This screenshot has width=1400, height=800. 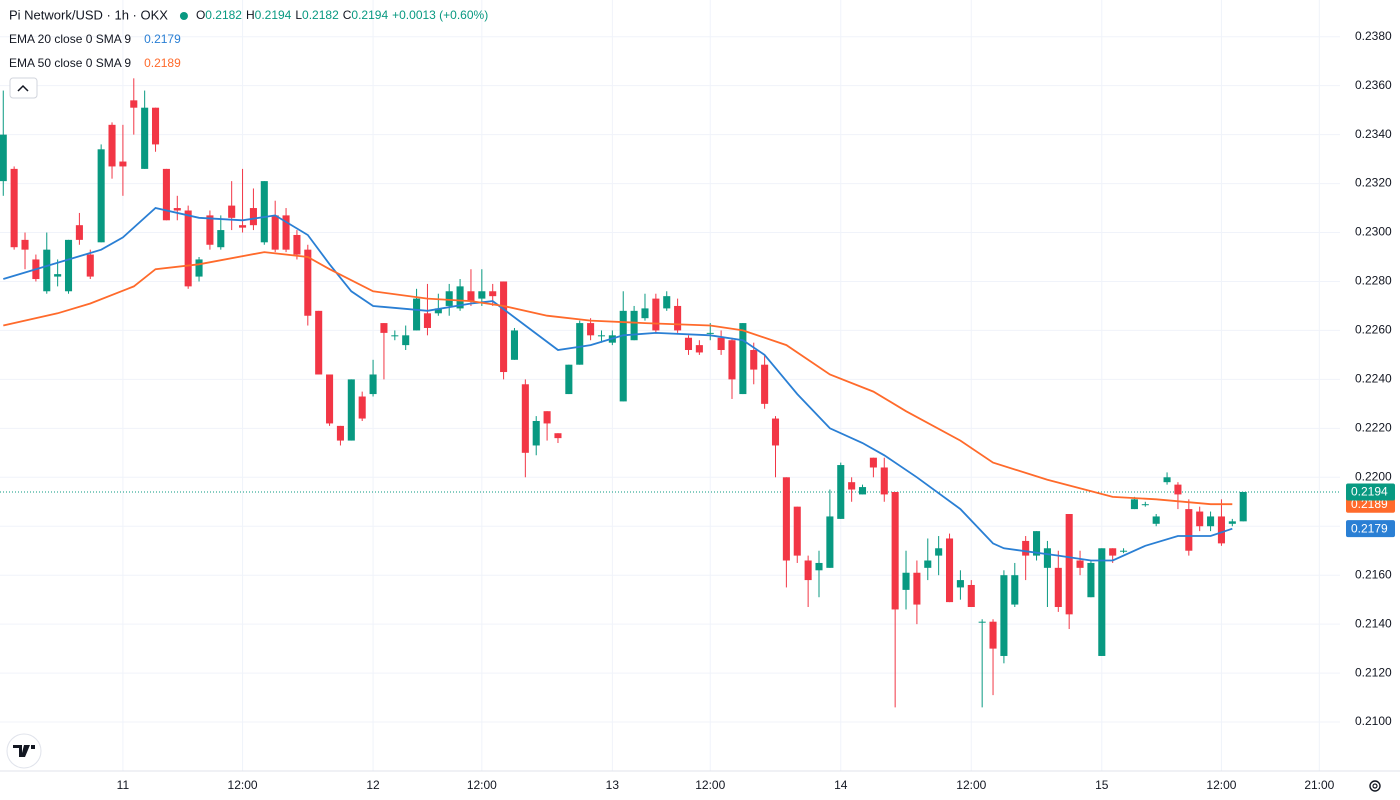 I want to click on ohlc-label: H, so click(x=250, y=15).